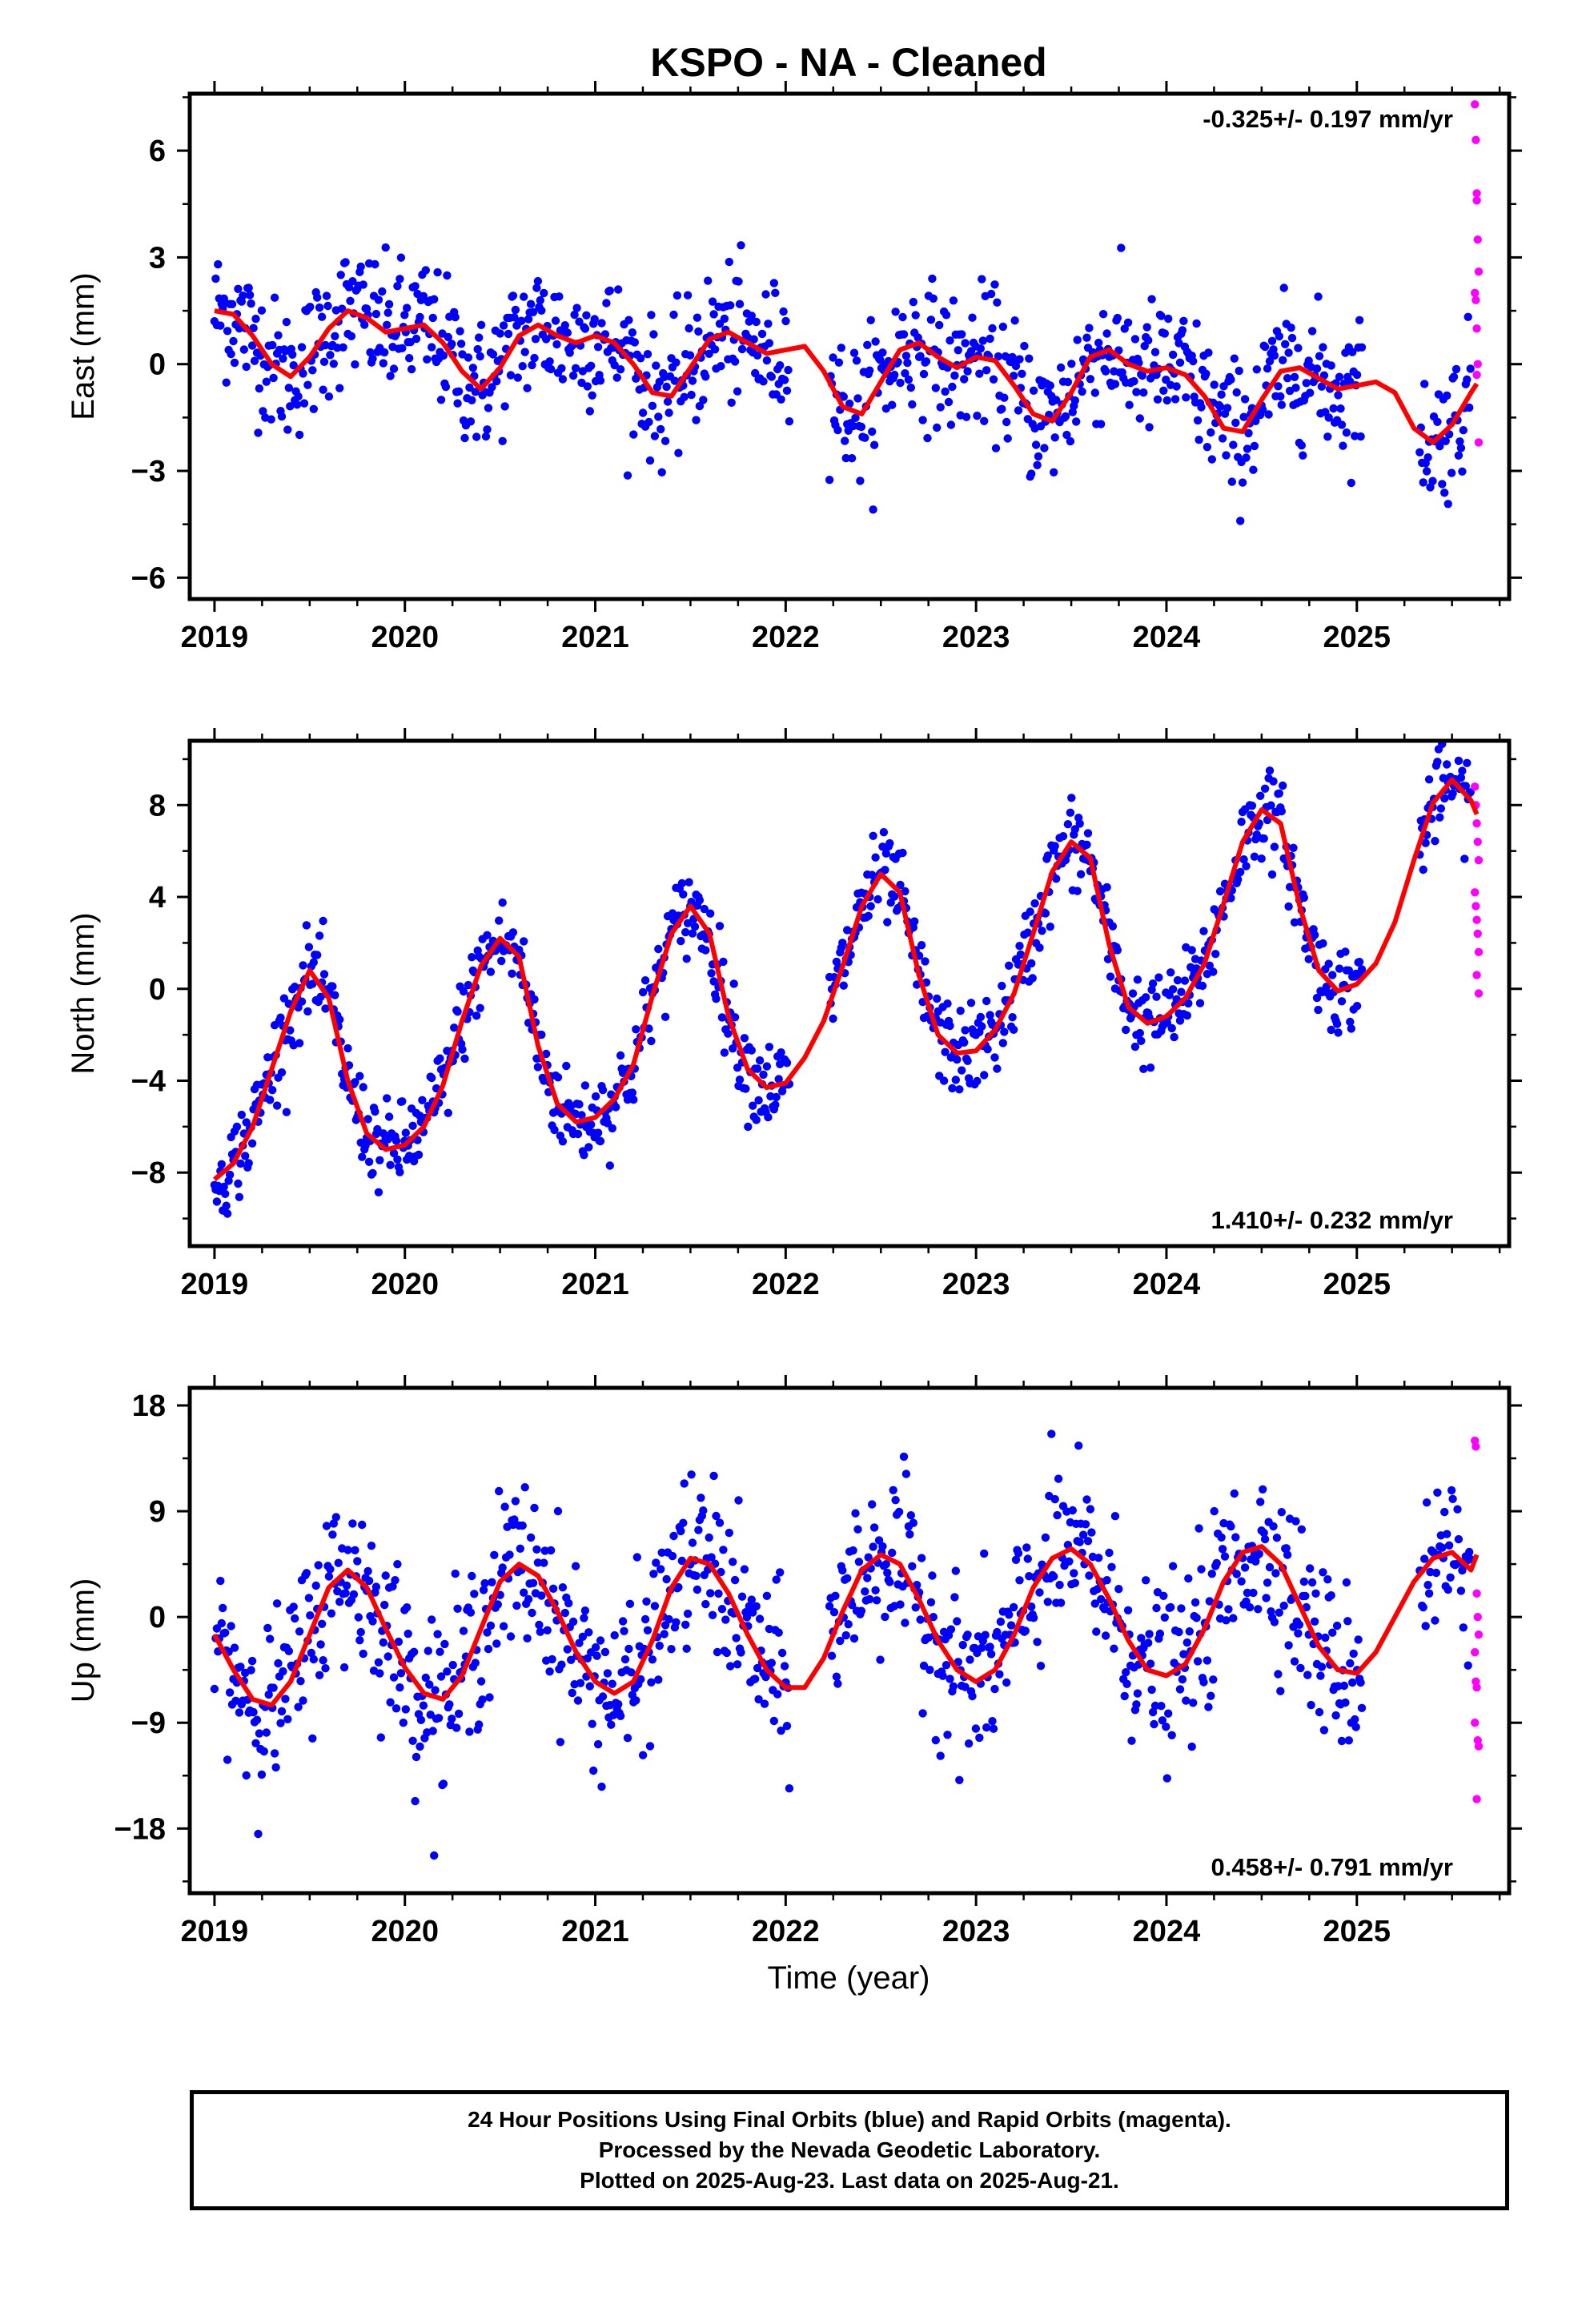  Describe the element at coordinates (149, 1406) in the screenshot. I see `y-tick-label: 18` at that location.